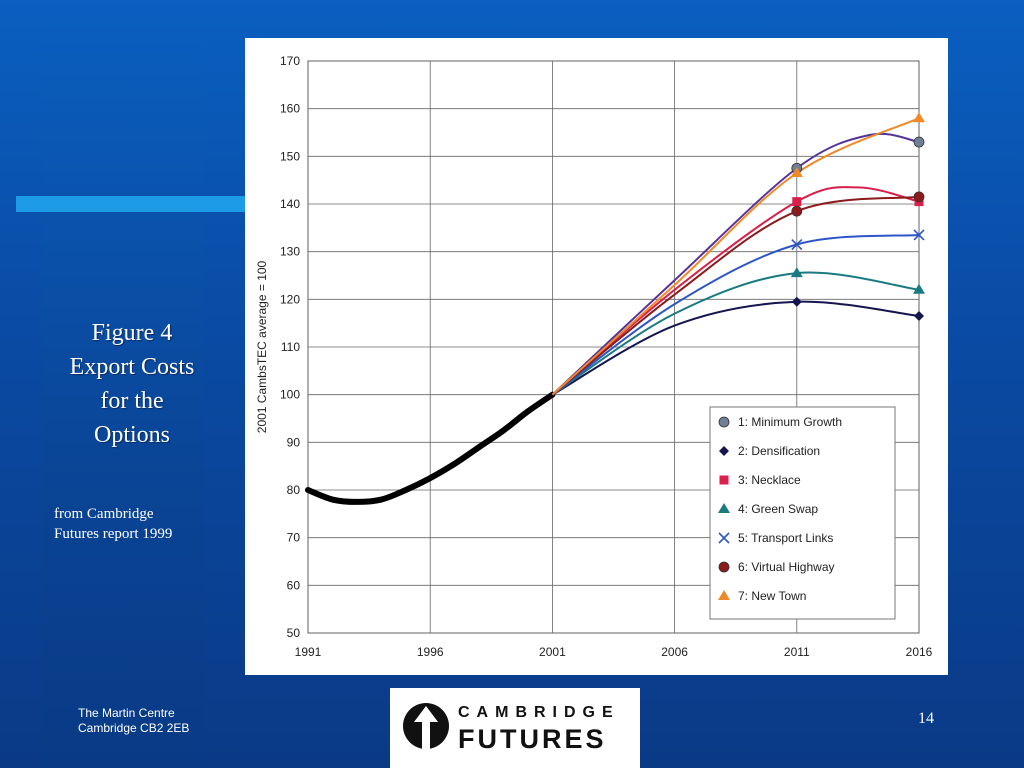 Image resolution: width=1024 pixels, height=768 pixels. Describe the element at coordinates (919, 652) in the screenshot. I see `x-tick-label: 2016` at that location.